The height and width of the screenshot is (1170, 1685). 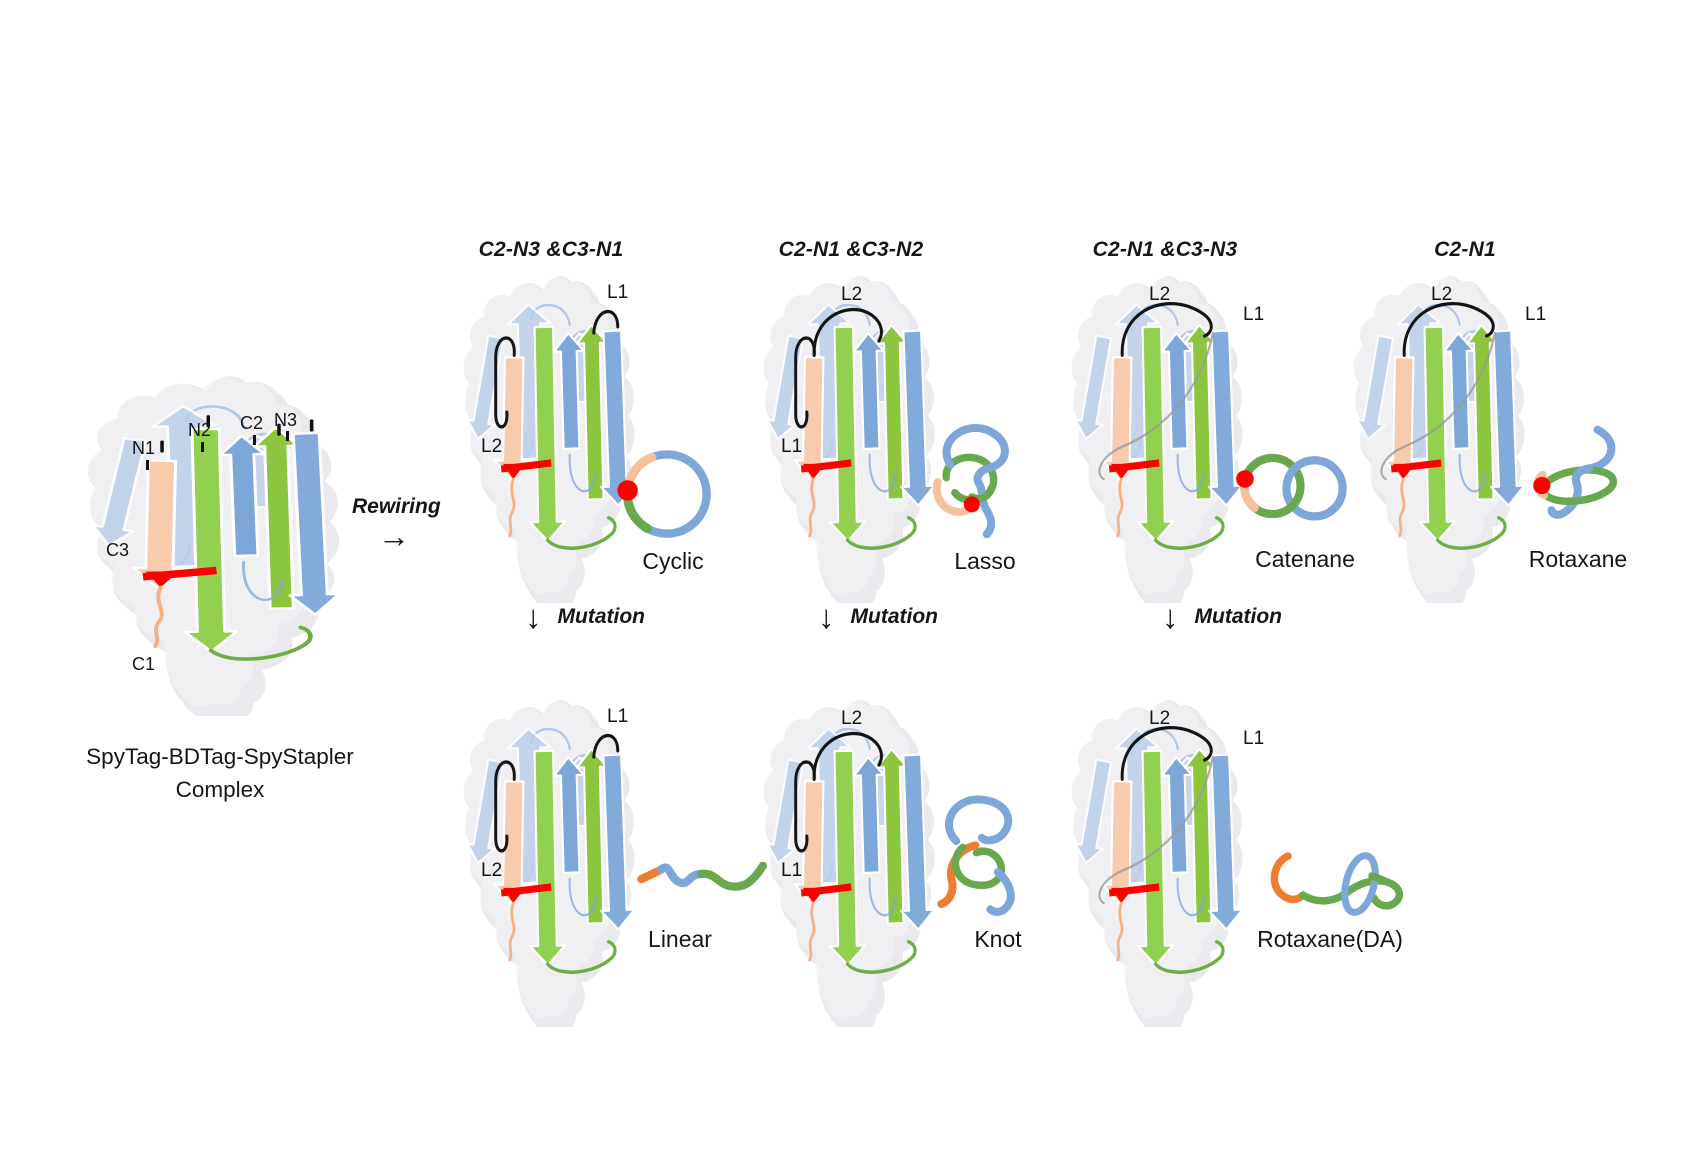 I want to click on right-arrow-icon: →, so click(x=394, y=536).